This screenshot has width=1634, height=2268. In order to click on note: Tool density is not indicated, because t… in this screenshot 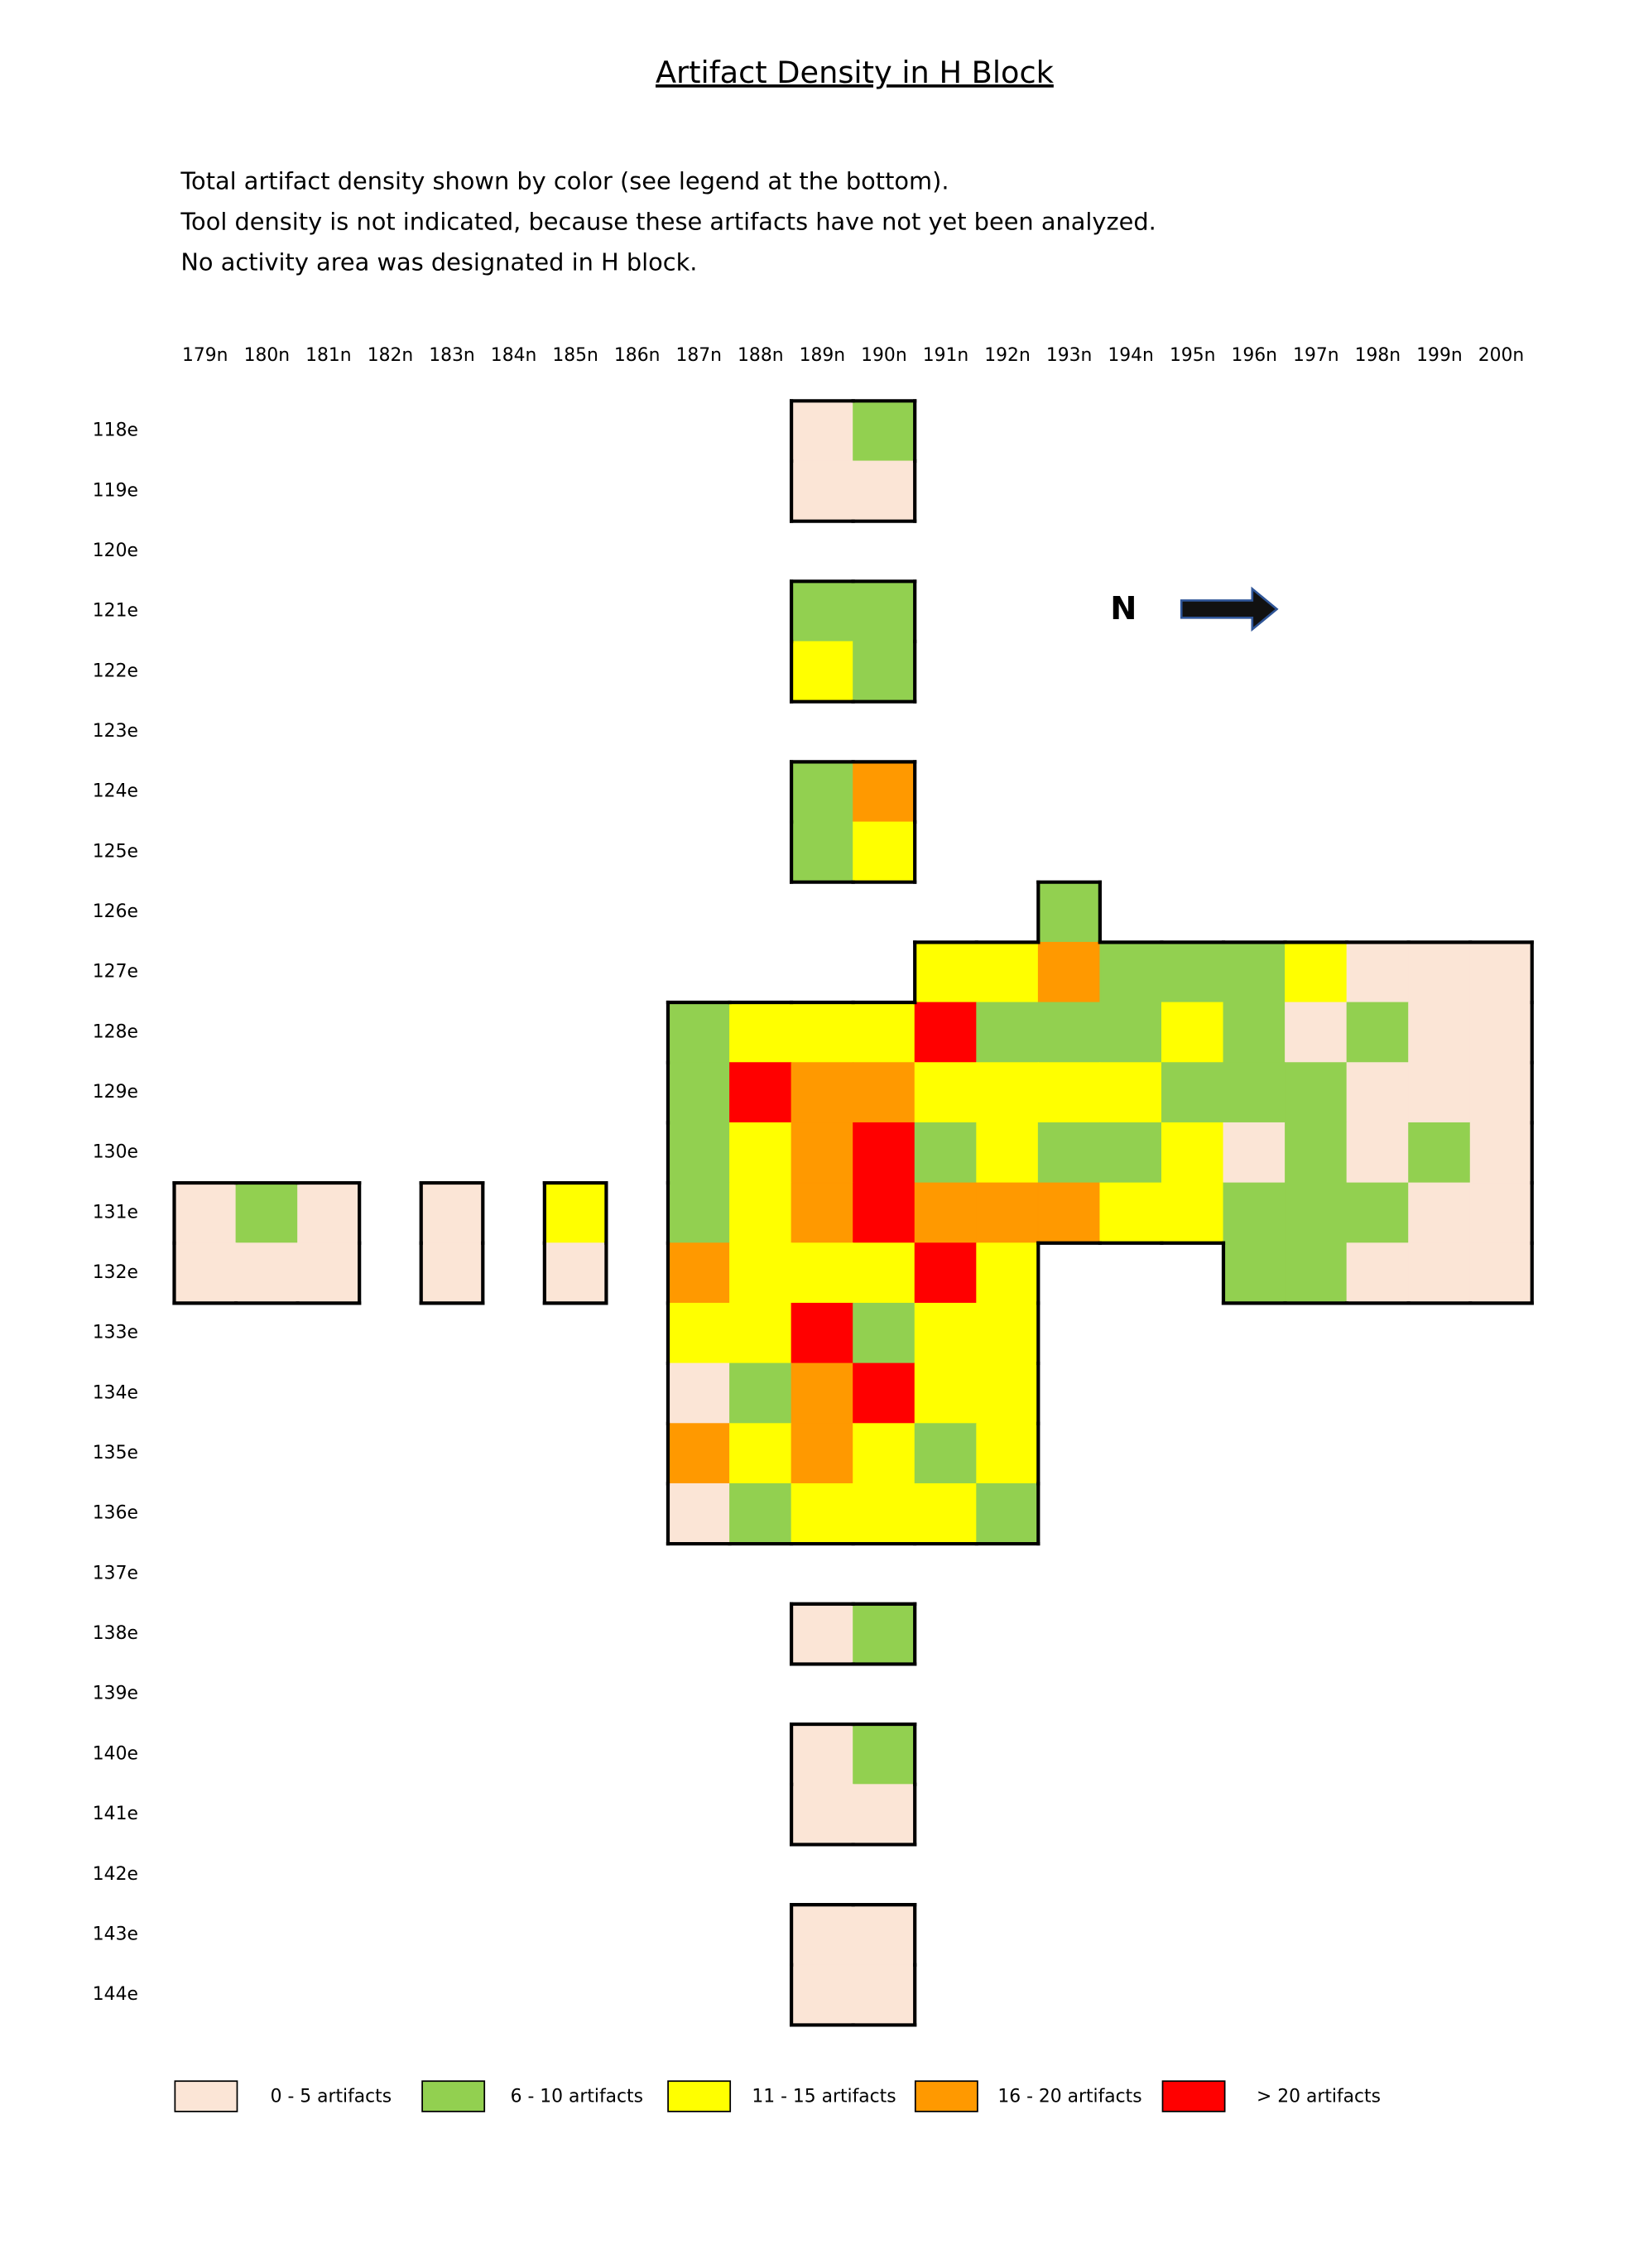, I will do `click(668, 221)`.